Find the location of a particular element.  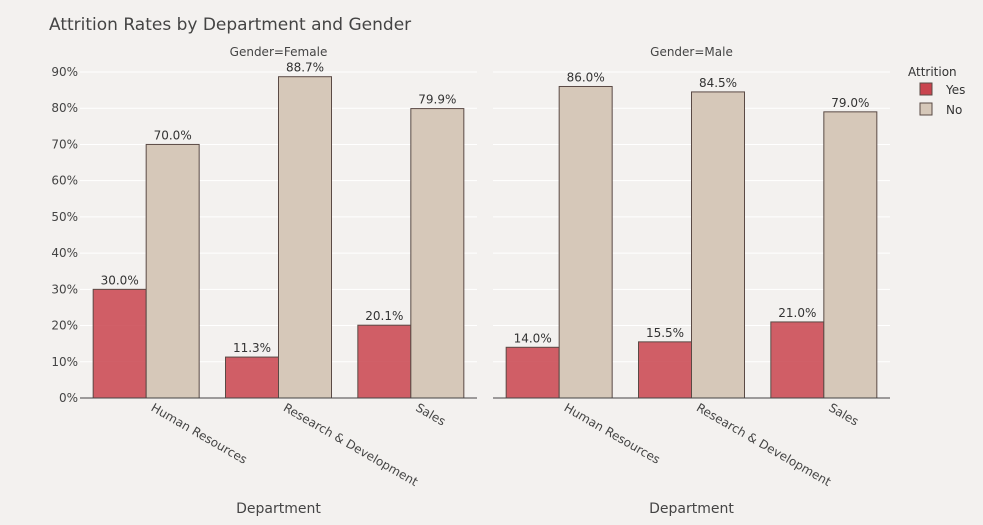

facet-title: Gender=Male is located at coordinates (691, 52).